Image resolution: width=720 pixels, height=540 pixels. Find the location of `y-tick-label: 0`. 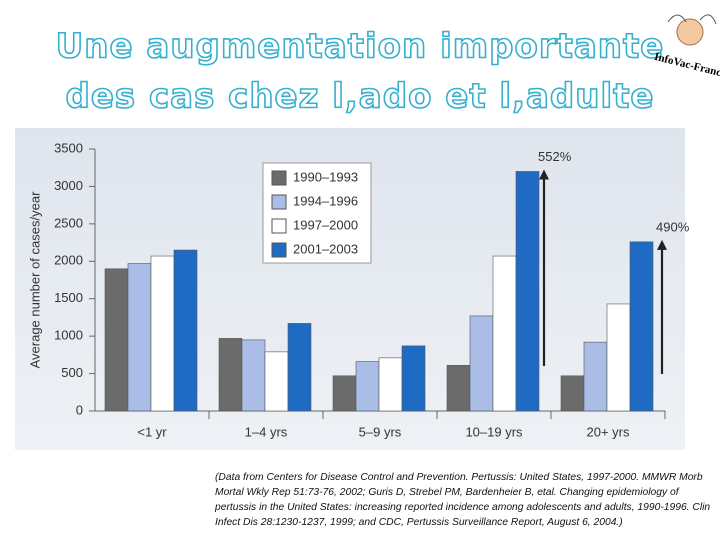

y-tick-label: 0 is located at coordinates (79, 409).